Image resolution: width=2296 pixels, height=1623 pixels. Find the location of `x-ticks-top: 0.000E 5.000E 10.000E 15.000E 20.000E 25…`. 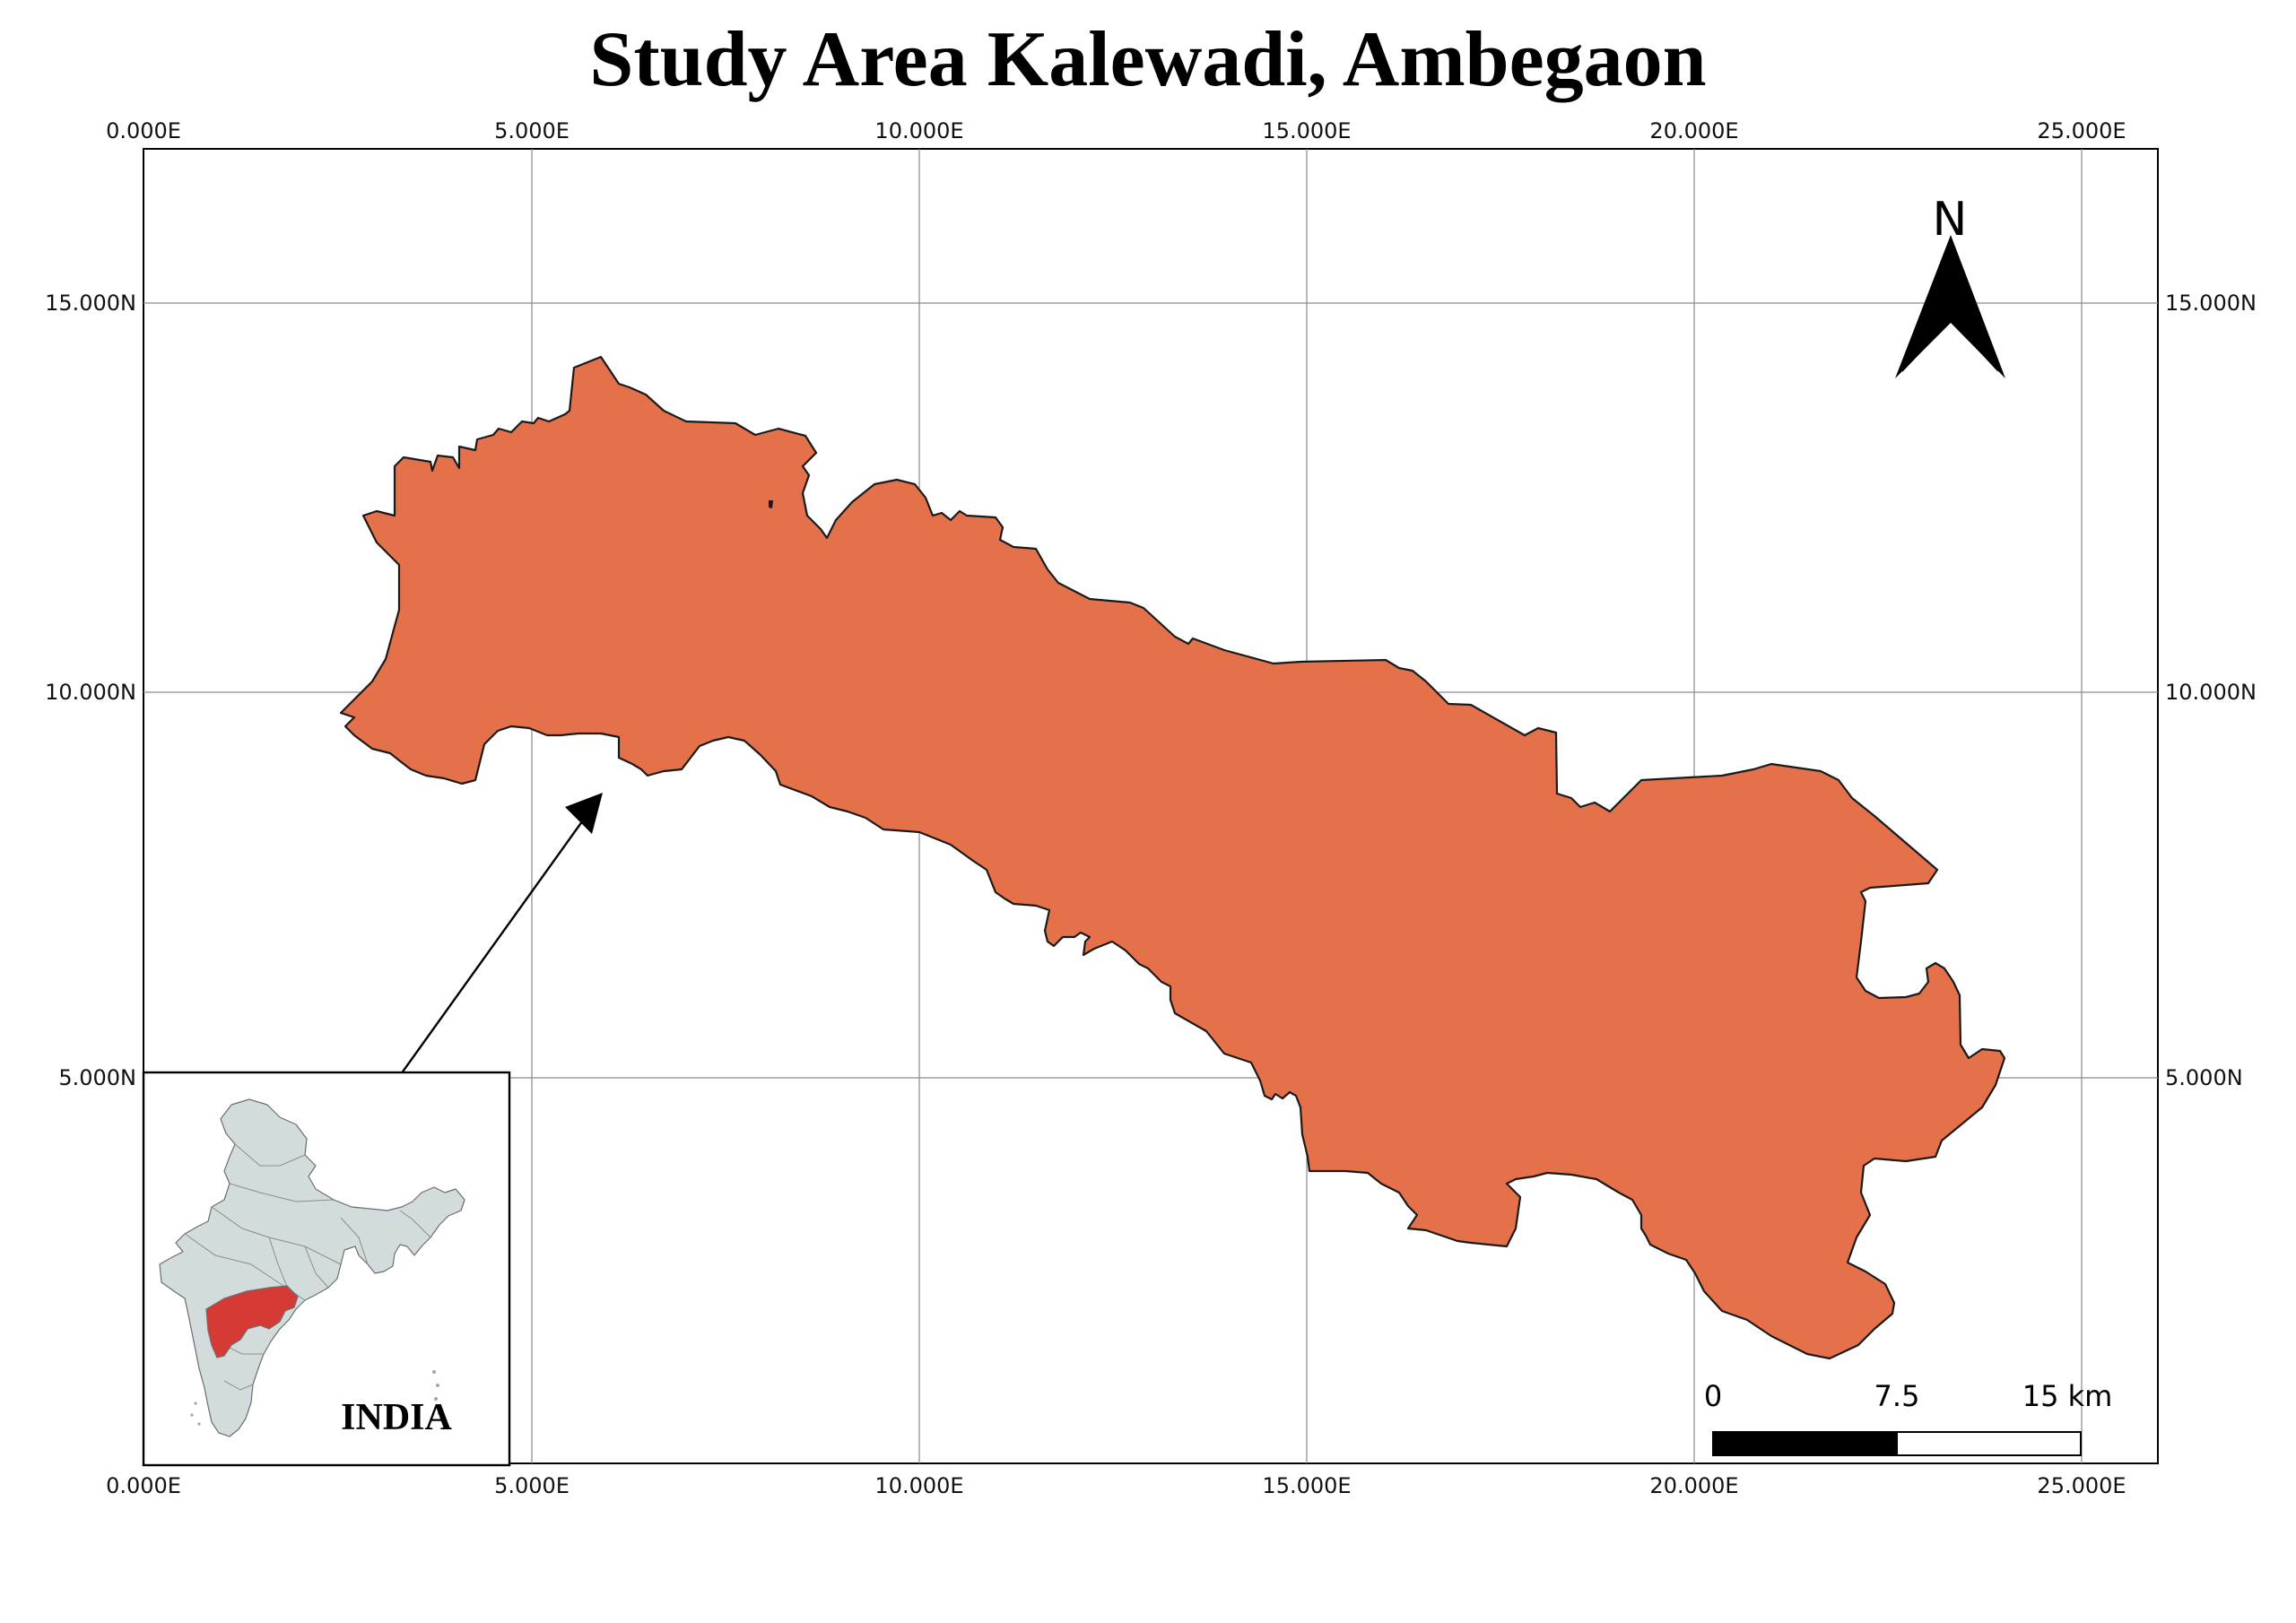

x-ticks-top: 0.000E 5.000E 10.000E 15.000E 20.000E 25… is located at coordinates (1116, 130).